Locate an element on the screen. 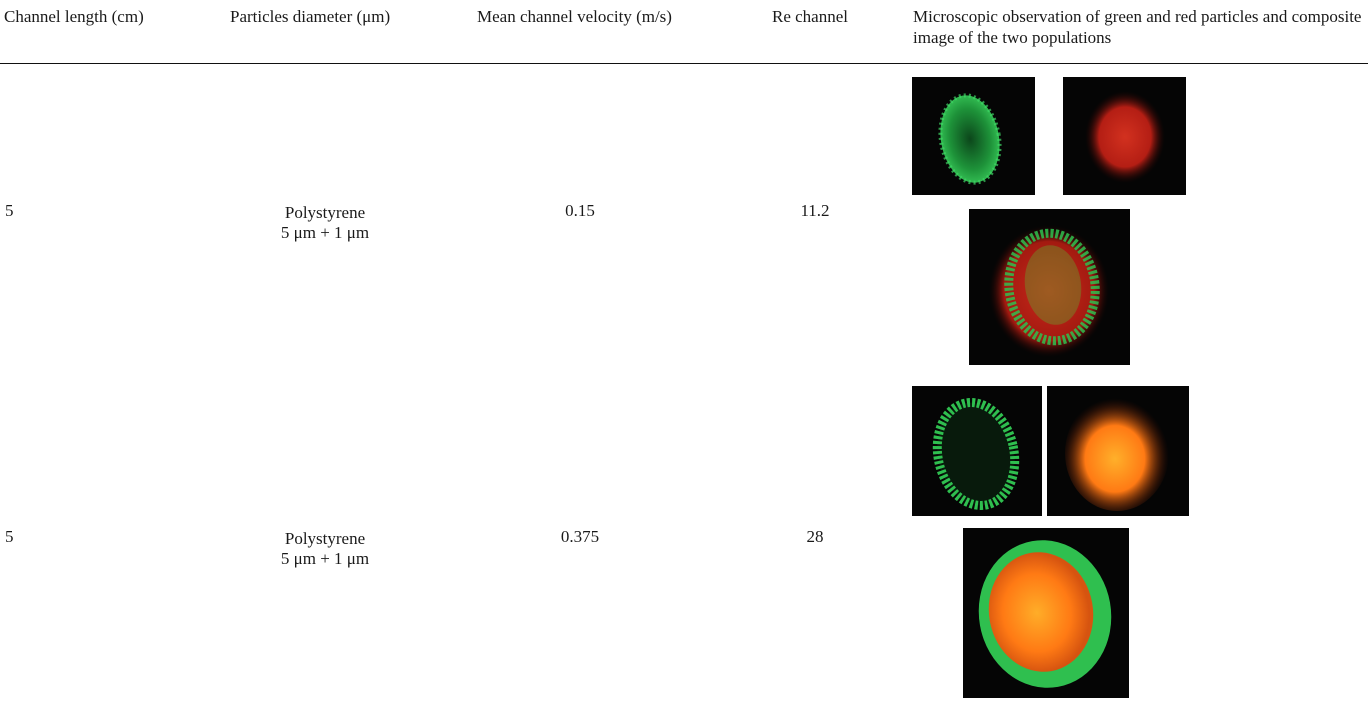 The height and width of the screenshot is (705, 1368). row1-composite-image is located at coordinates (1049, 287).